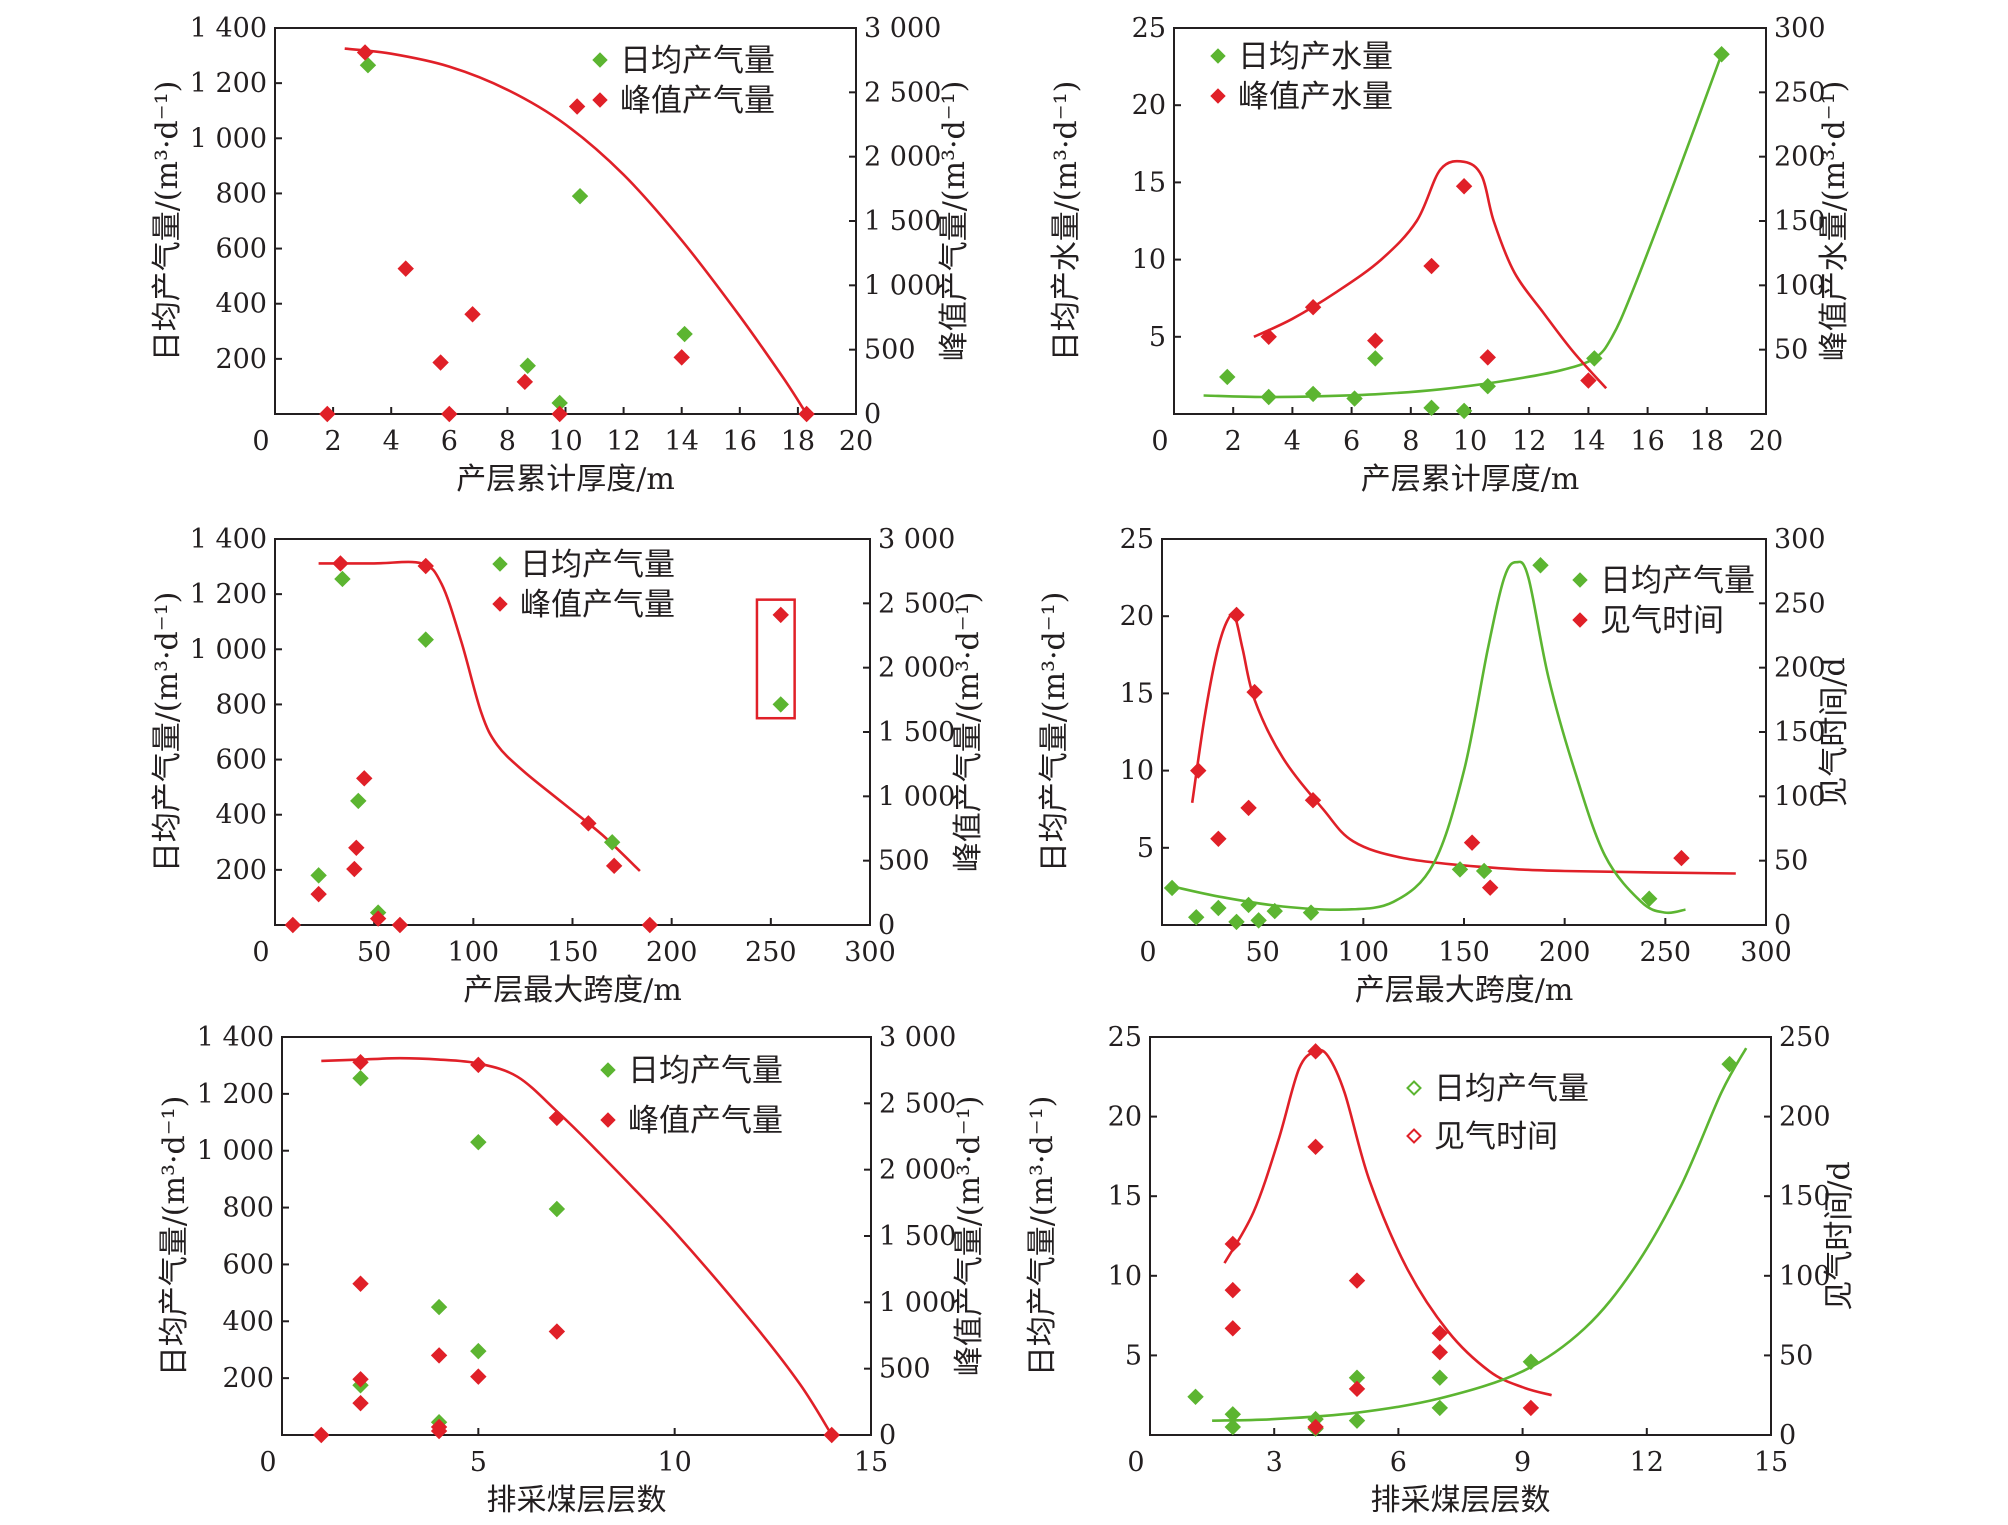  Describe the element at coordinates (916, 732) in the screenshot. I see `y-right-tick-label: 1 500` at that location.